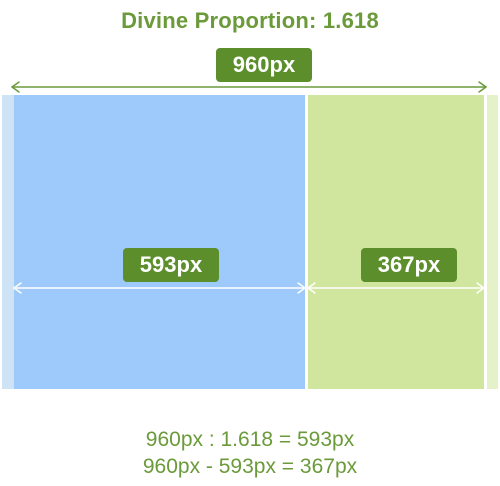  I want to click on difference-formula: 960px - 593px = 367px, so click(250, 466).